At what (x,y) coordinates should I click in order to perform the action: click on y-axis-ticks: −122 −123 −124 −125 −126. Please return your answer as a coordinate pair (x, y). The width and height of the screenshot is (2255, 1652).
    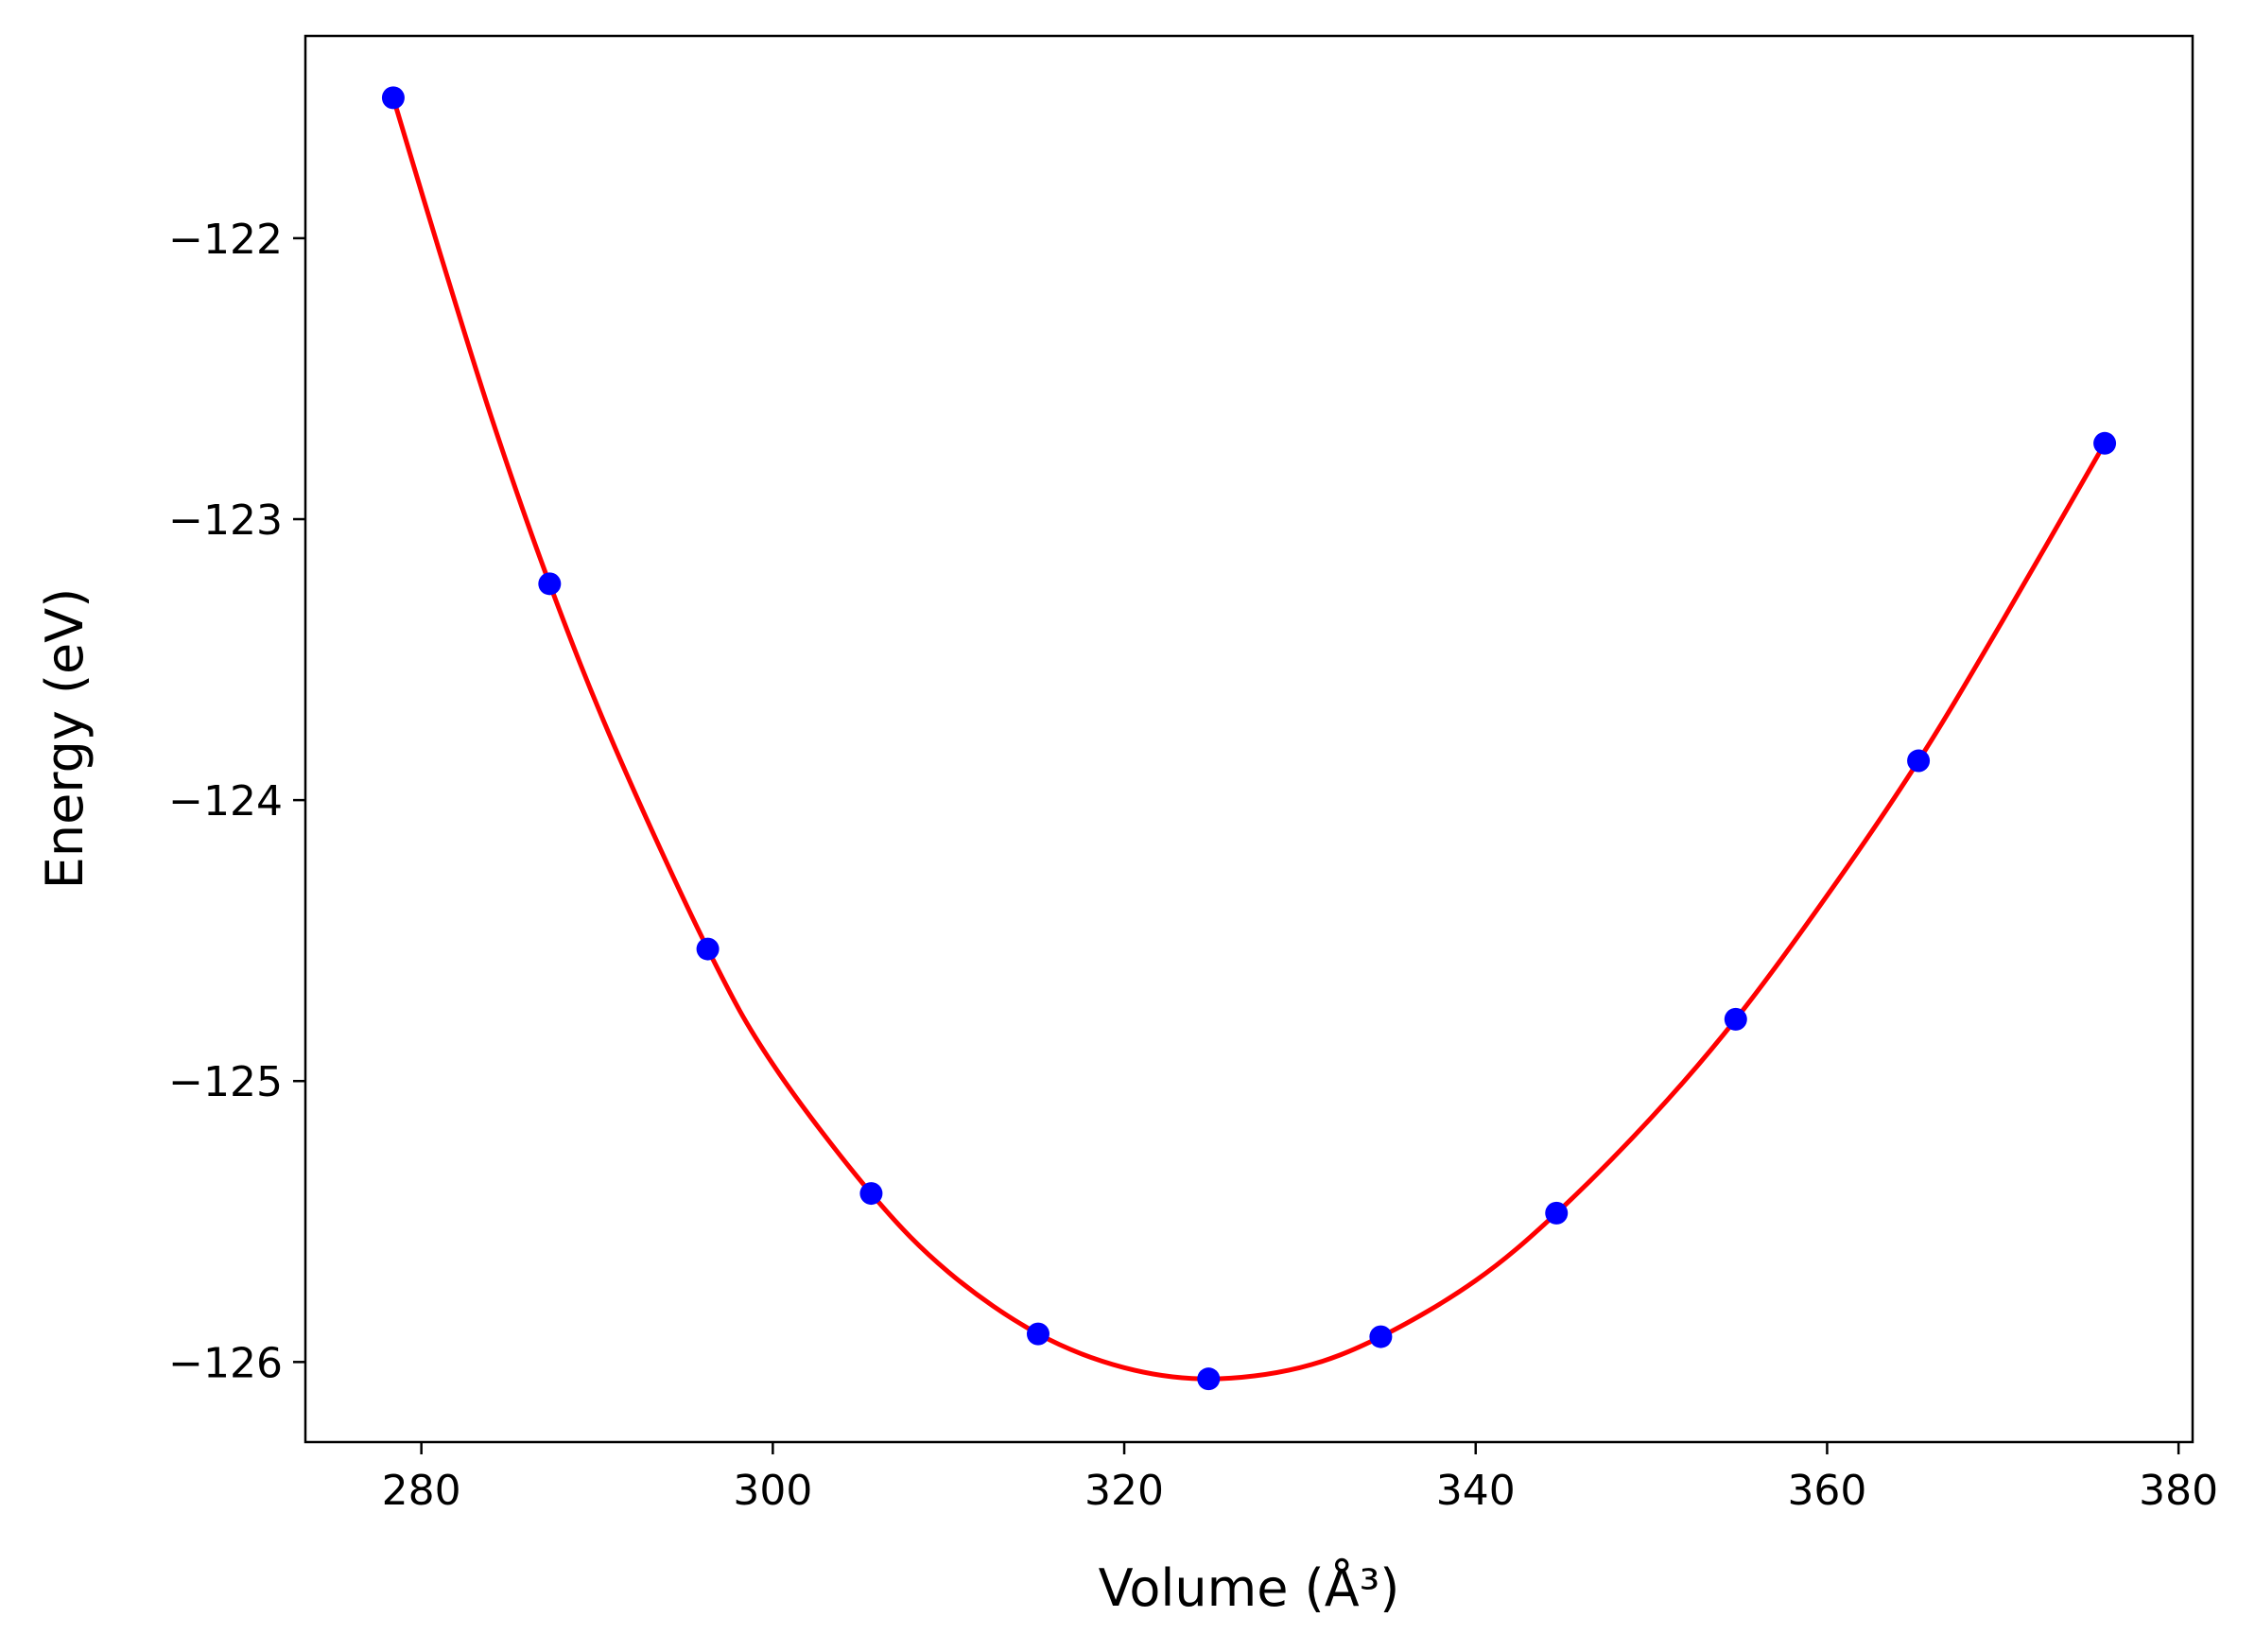
    Looking at the image, I should click on (236, 802).